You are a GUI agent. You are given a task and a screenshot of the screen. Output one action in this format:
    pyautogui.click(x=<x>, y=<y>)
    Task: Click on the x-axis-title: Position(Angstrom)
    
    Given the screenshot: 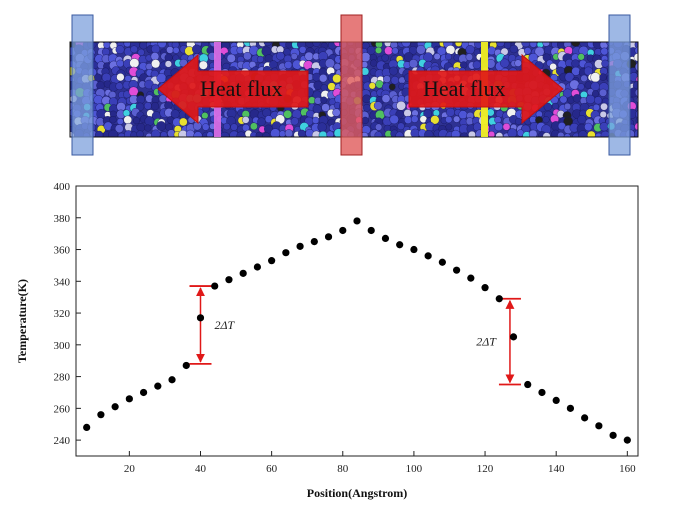 What is the action you would take?
    pyautogui.click(x=357, y=493)
    